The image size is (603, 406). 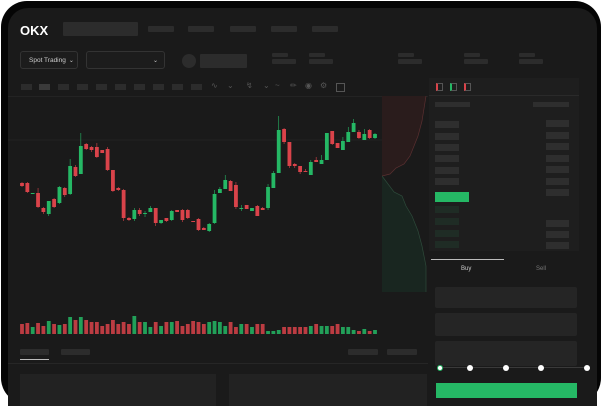 I want to click on settings-icon: ⚙, so click(x=324, y=85).